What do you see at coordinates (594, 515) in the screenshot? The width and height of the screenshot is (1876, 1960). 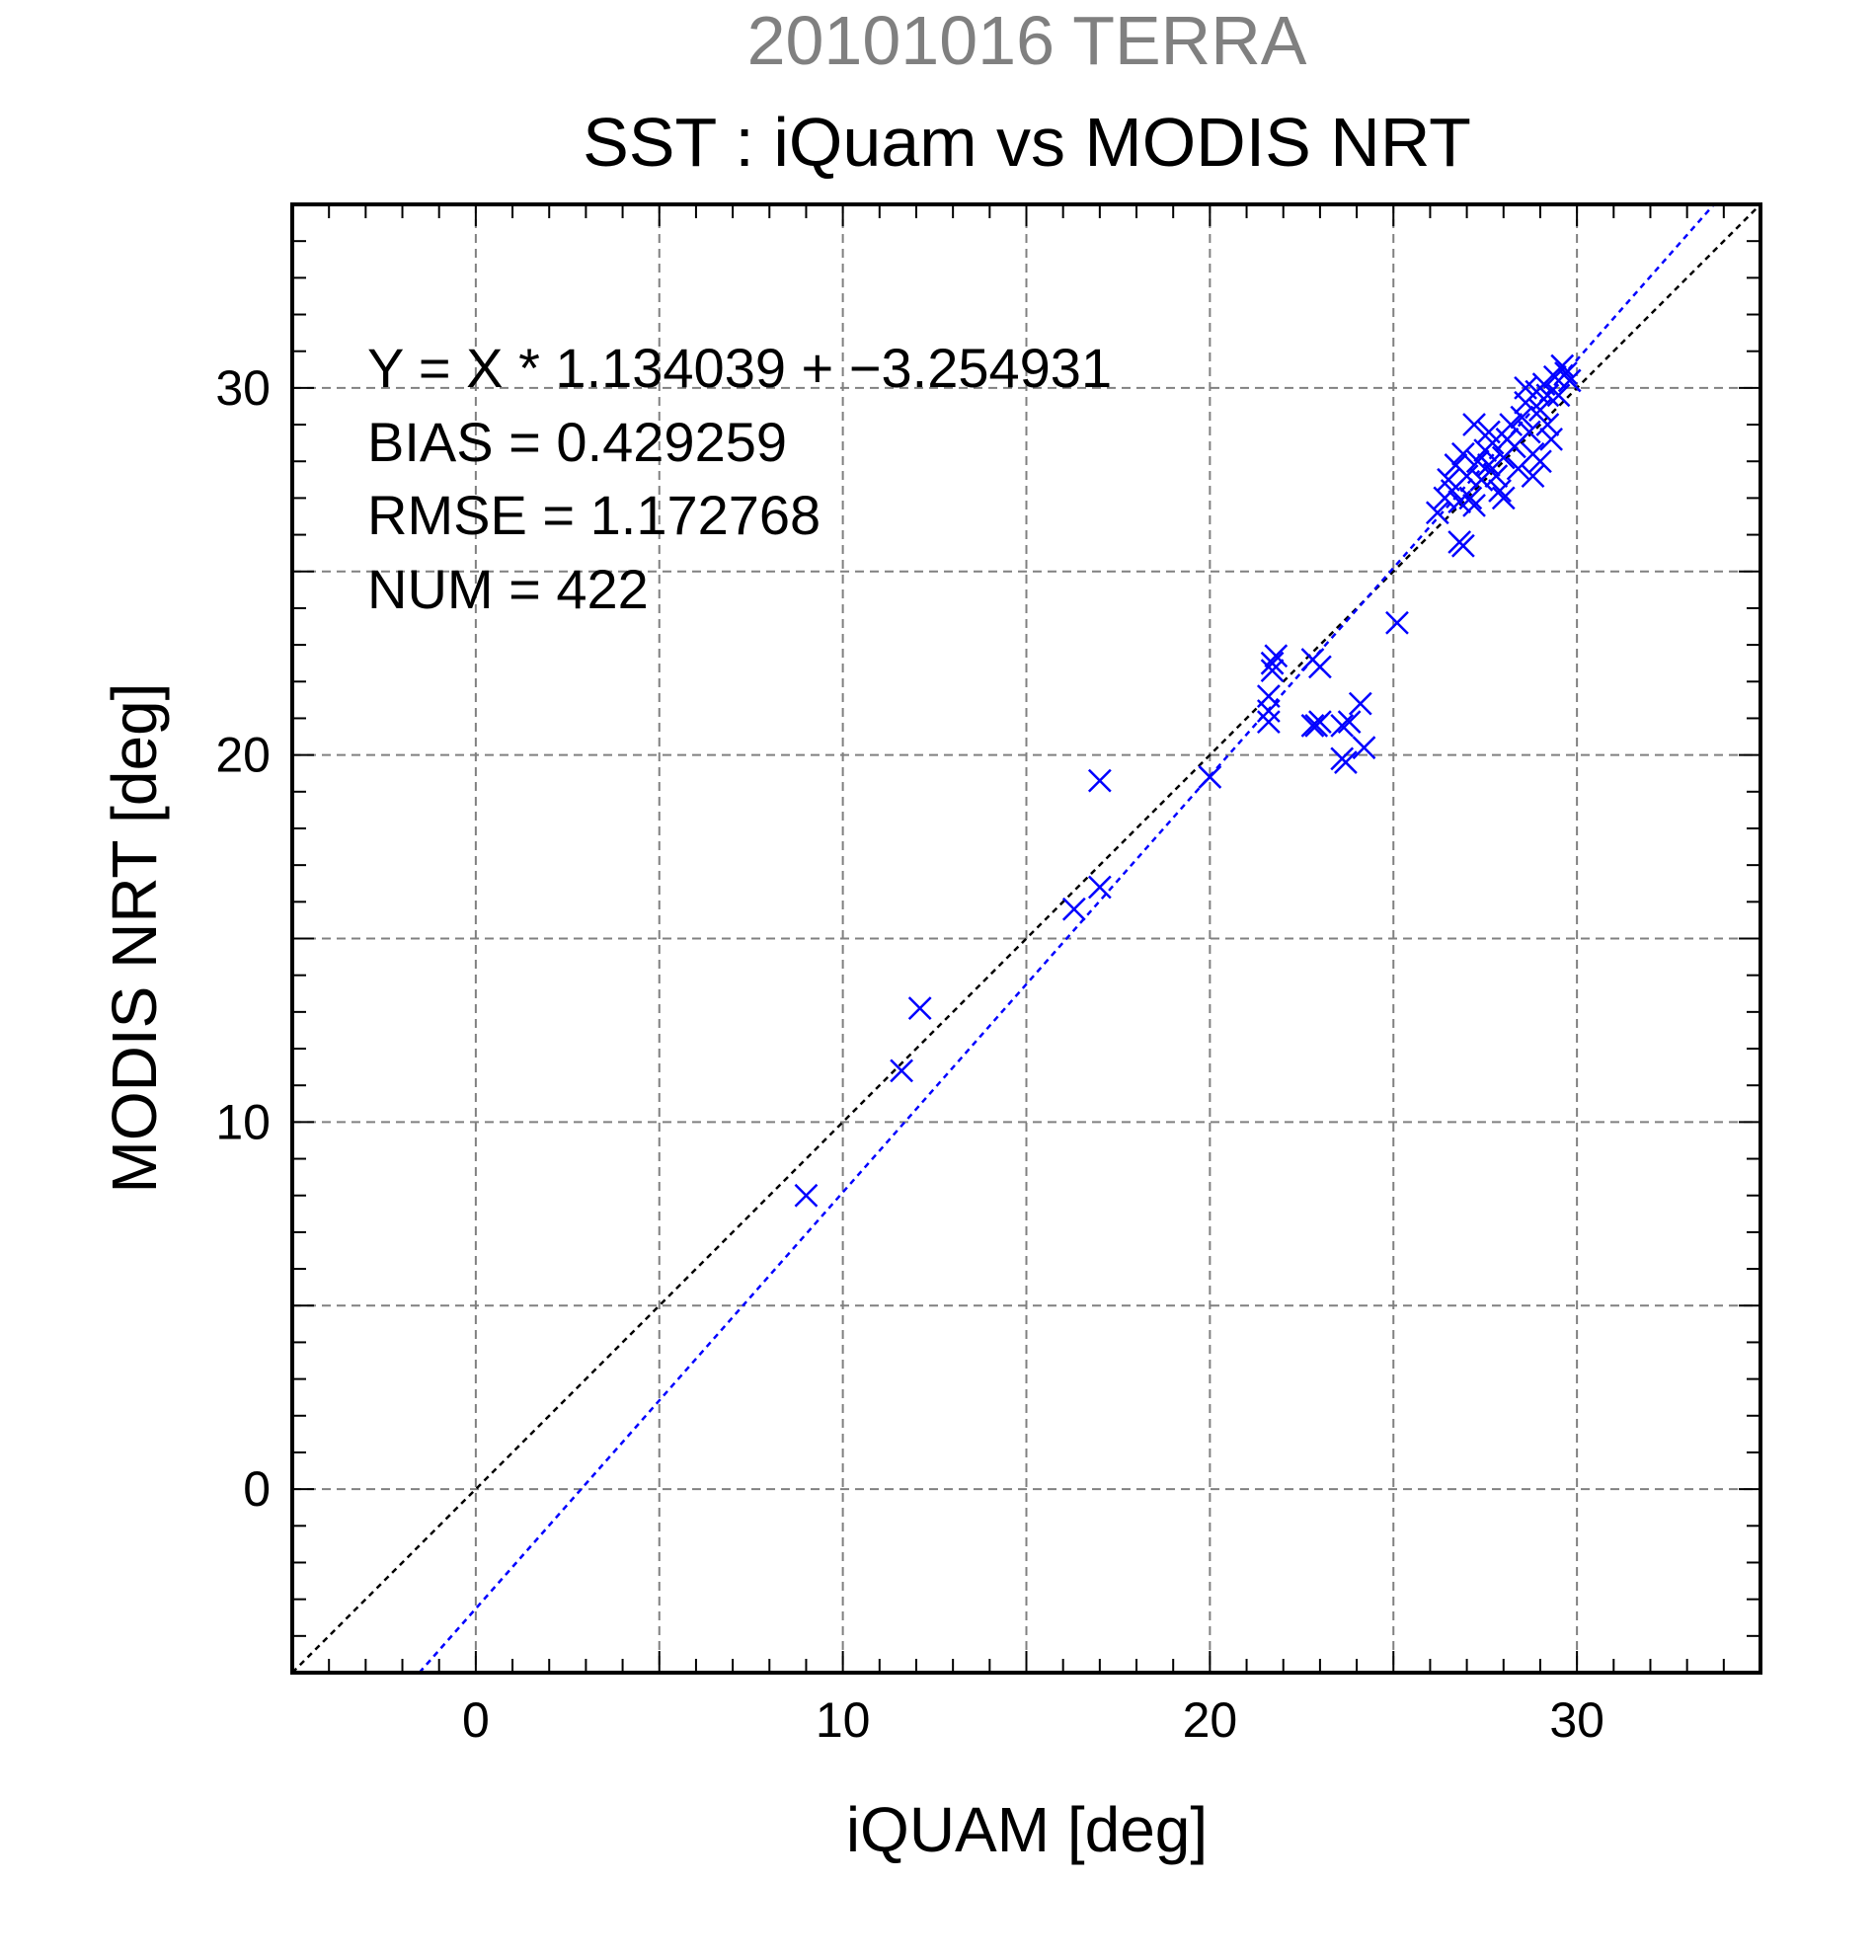 I see `stats-rmse: RMSE = 1.172768` at bounding box center [594, 515].